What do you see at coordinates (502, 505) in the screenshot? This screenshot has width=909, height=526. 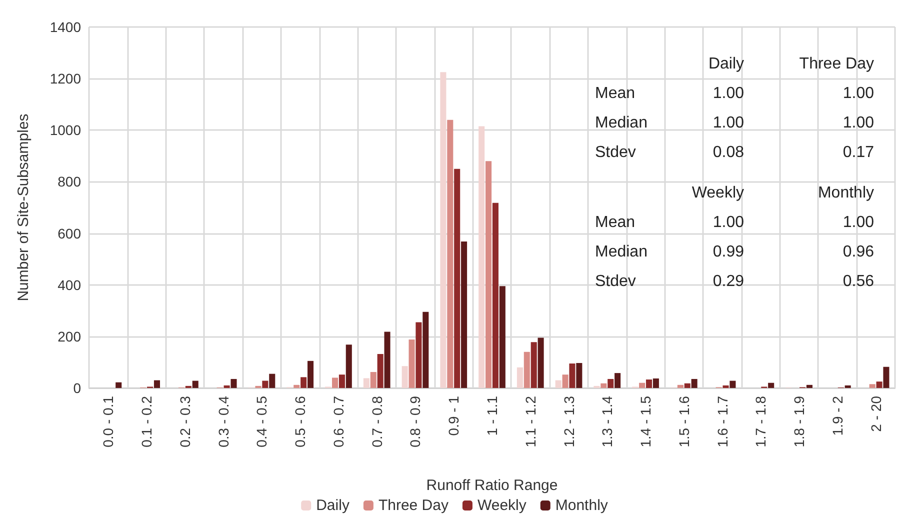 I see `legend-label: Weekly` at bounding box center [502, 505].